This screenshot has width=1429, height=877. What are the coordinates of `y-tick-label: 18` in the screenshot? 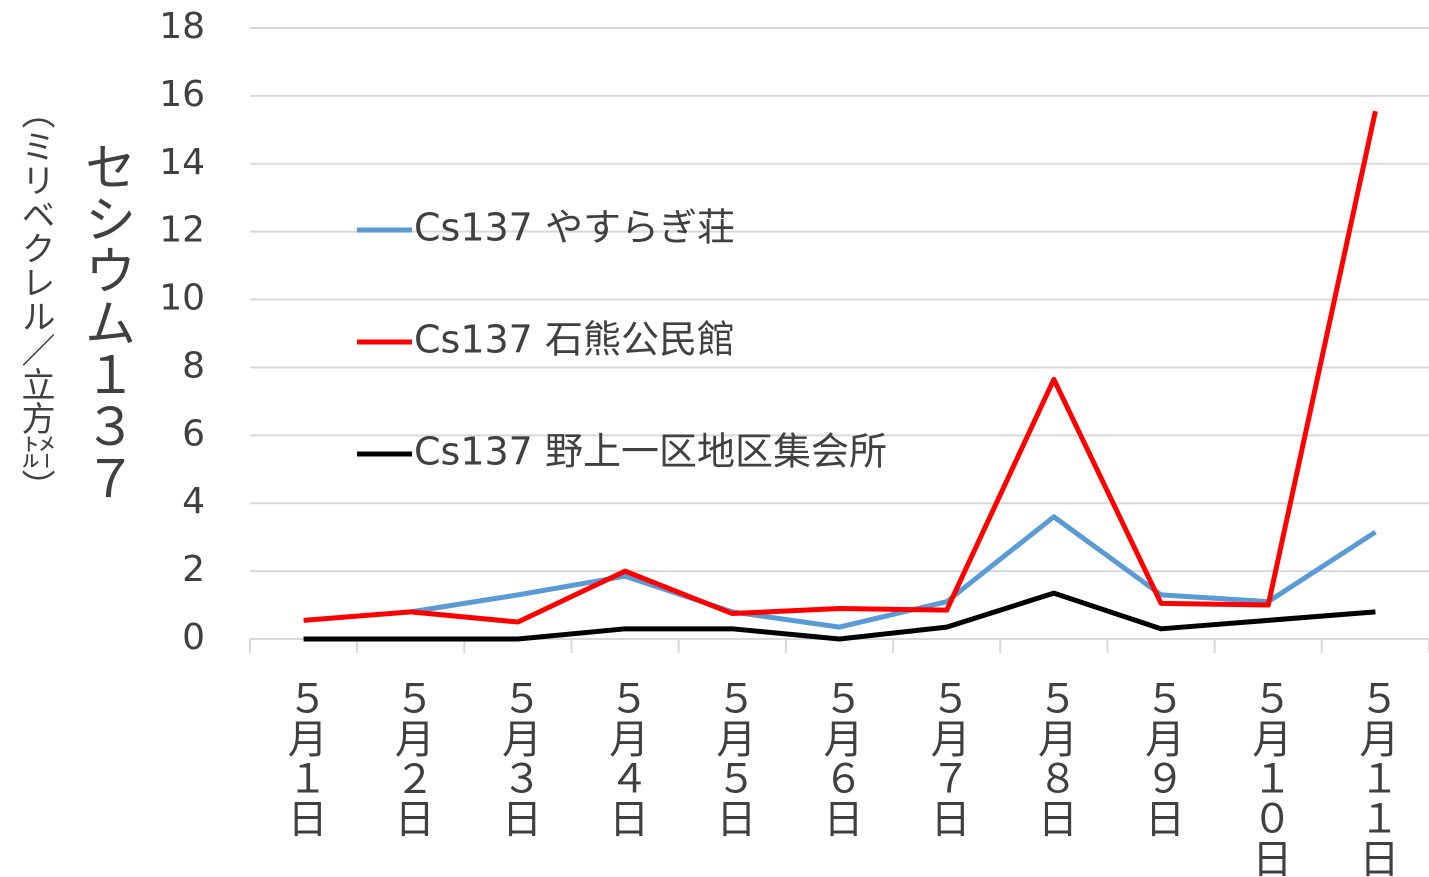 It's located at (182, 26).